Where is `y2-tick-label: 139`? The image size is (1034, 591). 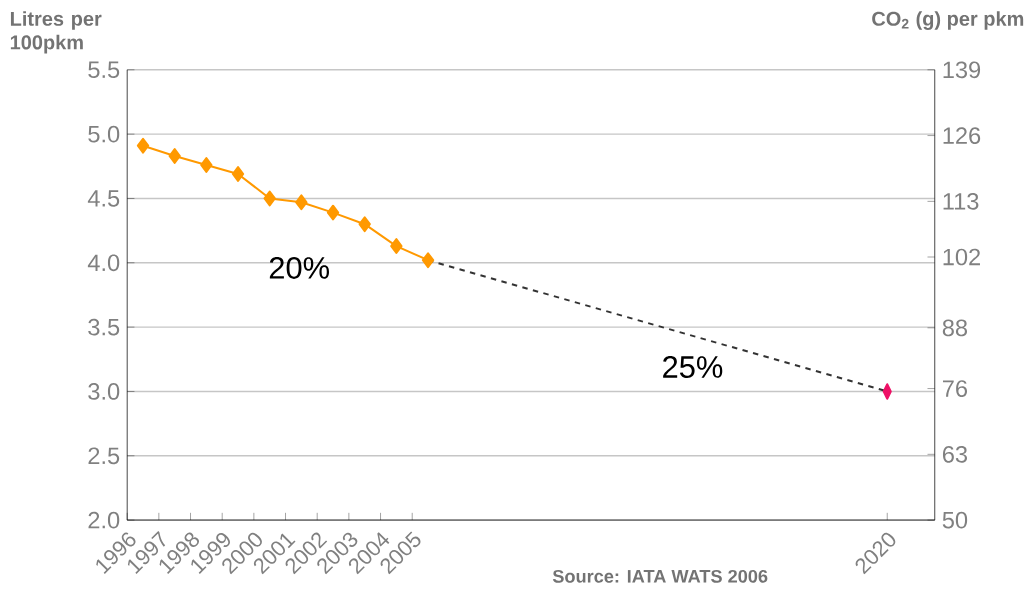 y2-tick-label: 139 is located at coordinates (962, 70).